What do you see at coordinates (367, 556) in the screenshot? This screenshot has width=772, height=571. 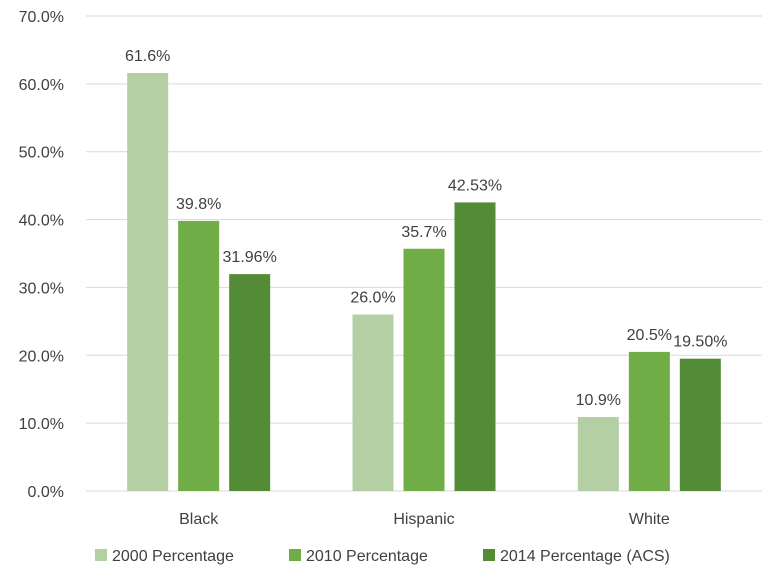 I see `legend-label: 2010 Percentage` at bounding box center [367, 556].